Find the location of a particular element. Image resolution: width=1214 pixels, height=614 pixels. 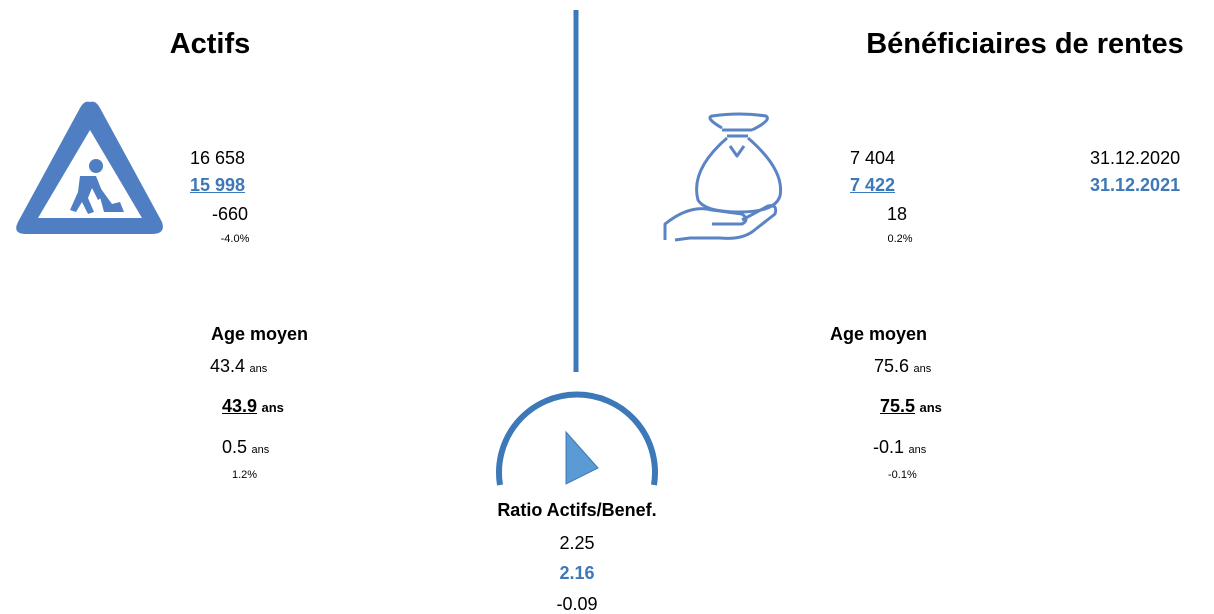

age-previous-row: 43.4 ans is located at coordinates (238, 366).